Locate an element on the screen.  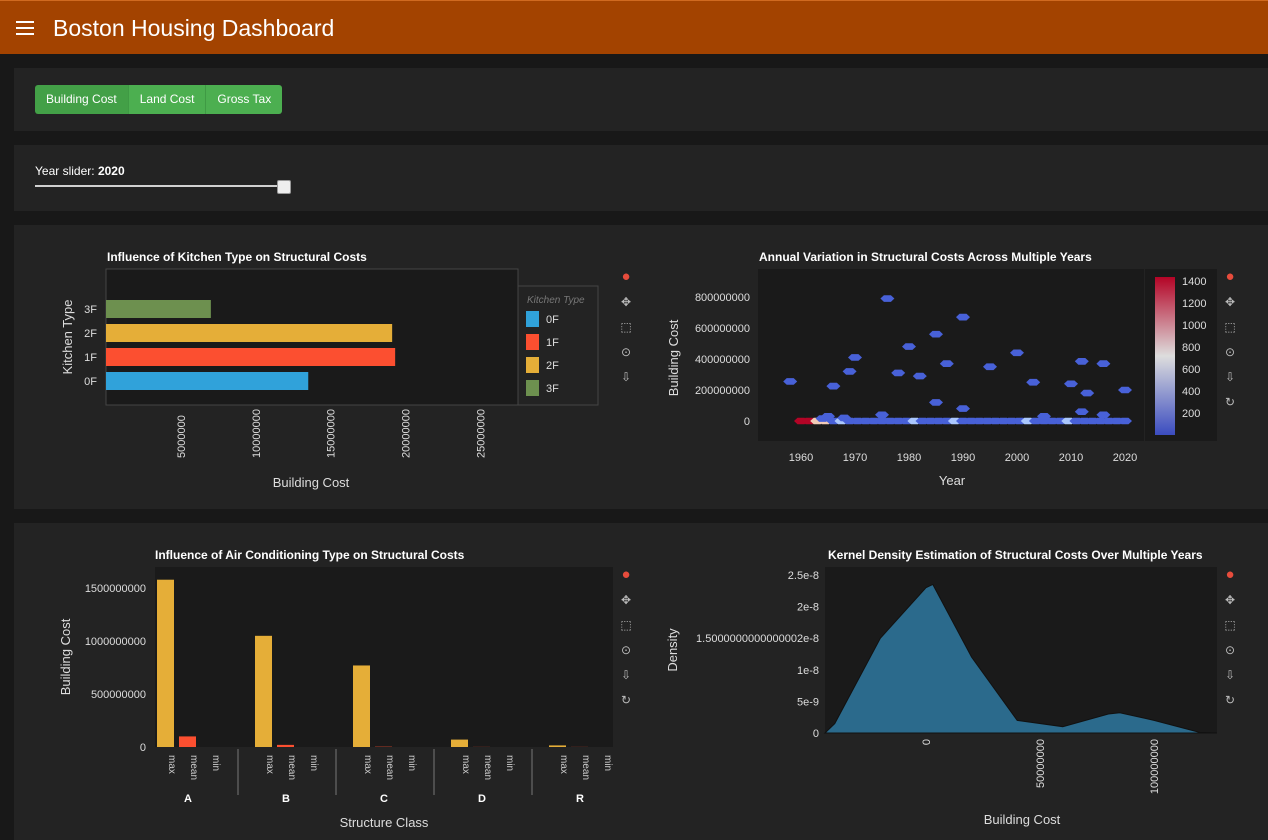
group-label-D: D is located at coordinates (482, 799).